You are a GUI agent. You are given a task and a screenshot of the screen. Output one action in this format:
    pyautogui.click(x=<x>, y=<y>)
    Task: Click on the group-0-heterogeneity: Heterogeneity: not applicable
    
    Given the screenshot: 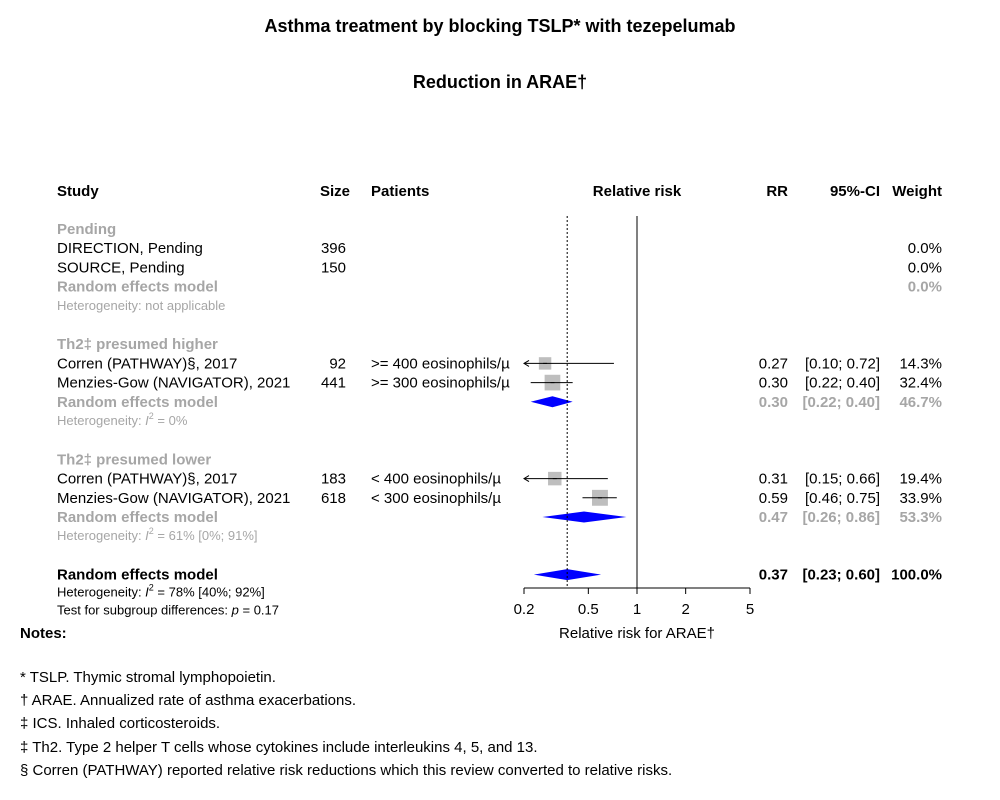 What is the action you would take?
    pyautogui.click(x=141, y=305)
    